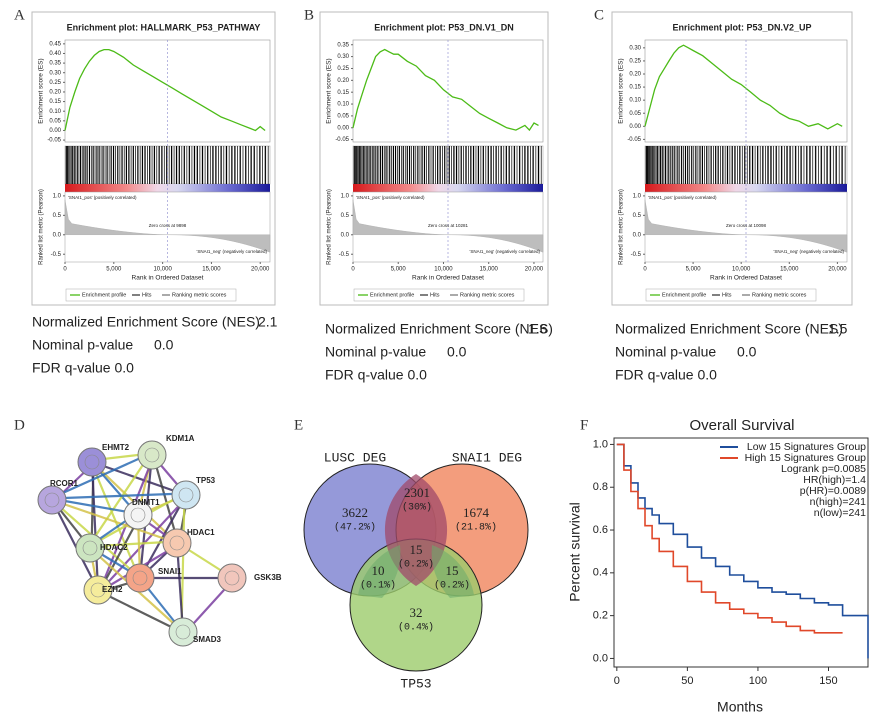  Describe the element at coordinates (260, 270) in the screenshot. I see `x-tick-label: 20,000` at that location.